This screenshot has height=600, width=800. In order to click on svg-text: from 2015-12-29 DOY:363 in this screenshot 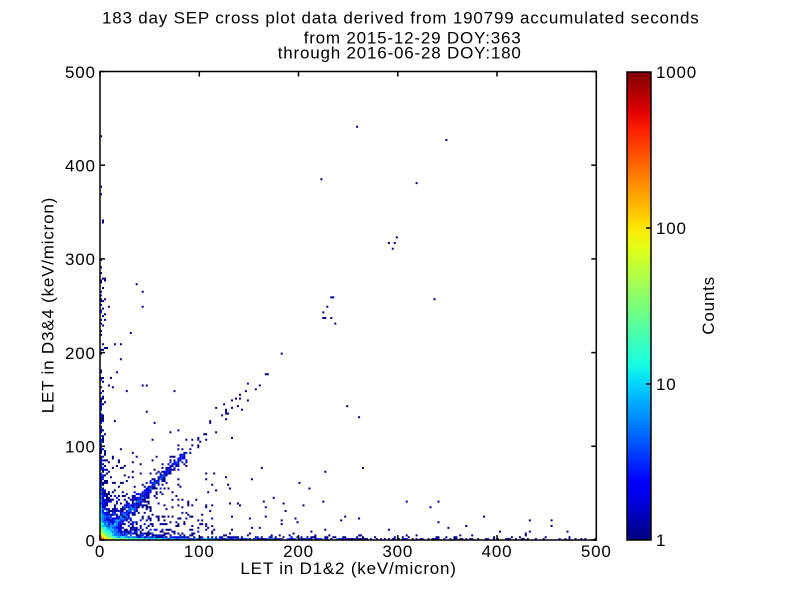, I will do `click(413, 37)`.